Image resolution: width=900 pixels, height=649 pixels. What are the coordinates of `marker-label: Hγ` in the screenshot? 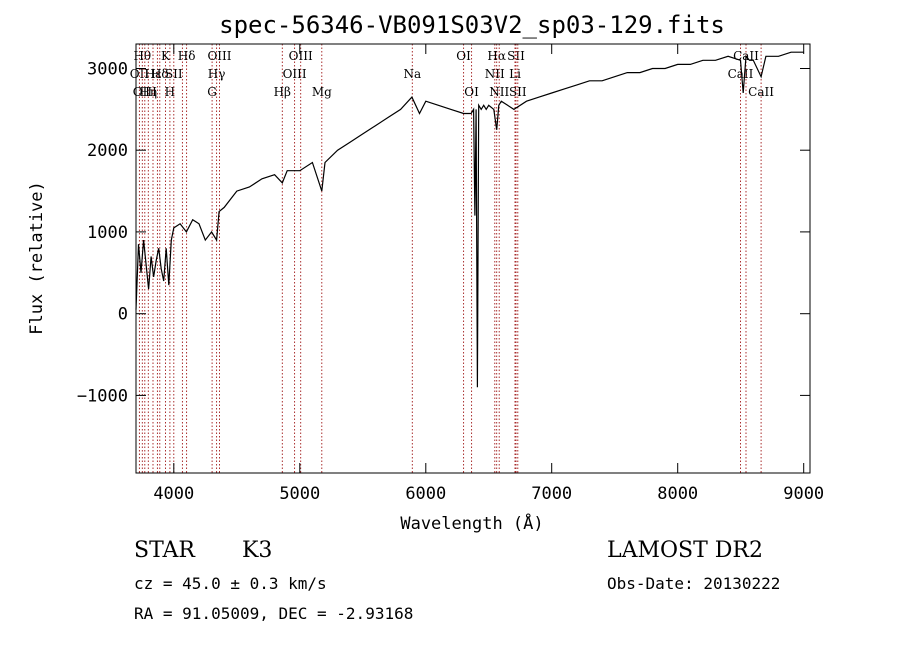 It's located at (217, 74).